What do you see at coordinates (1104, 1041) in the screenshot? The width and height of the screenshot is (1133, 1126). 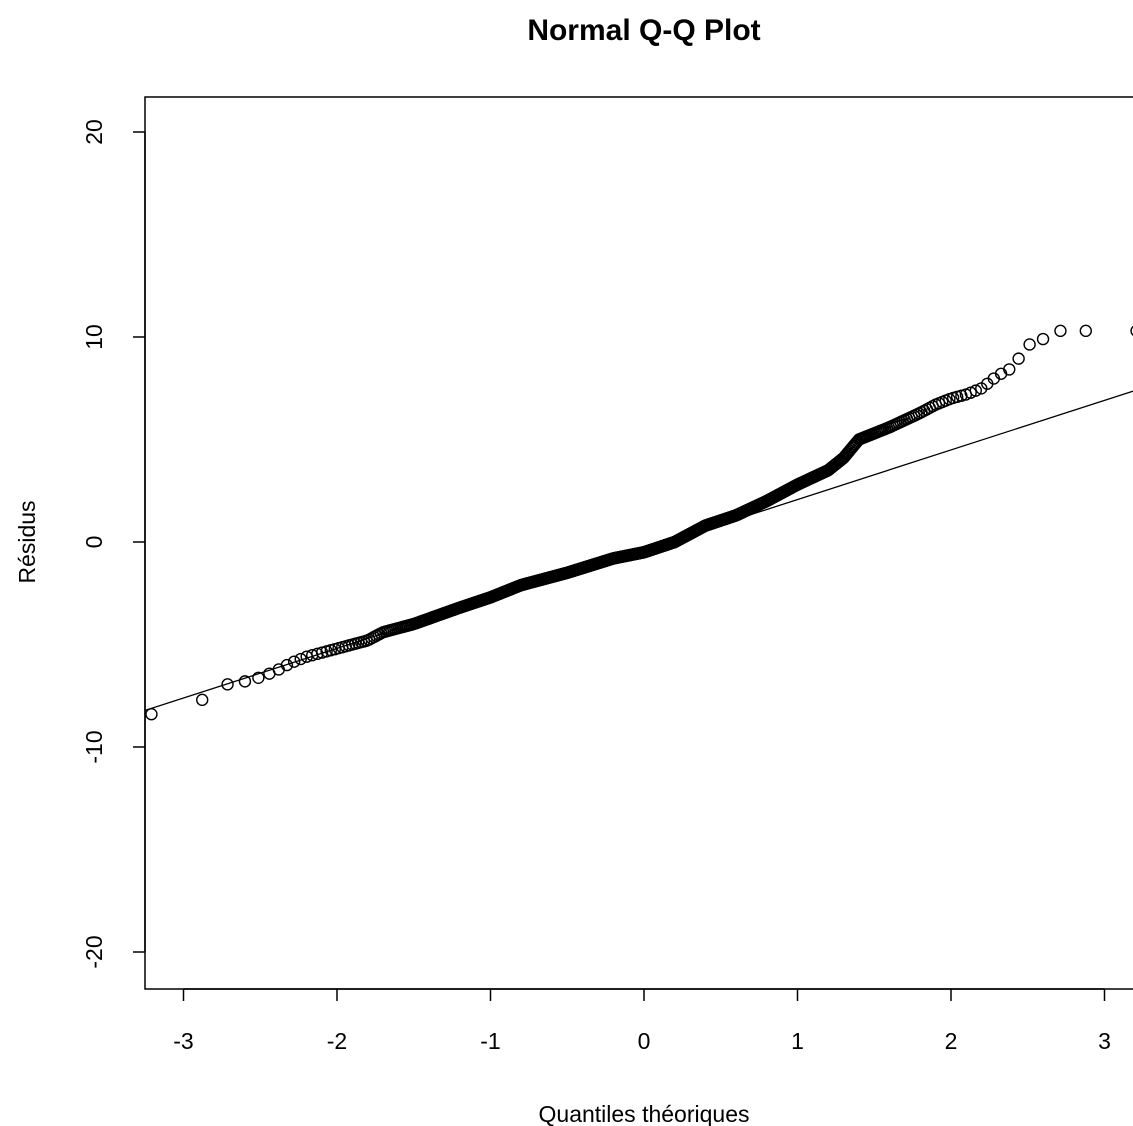 I see `x-tick-label: 3` at bounding box center [1104, 1041].